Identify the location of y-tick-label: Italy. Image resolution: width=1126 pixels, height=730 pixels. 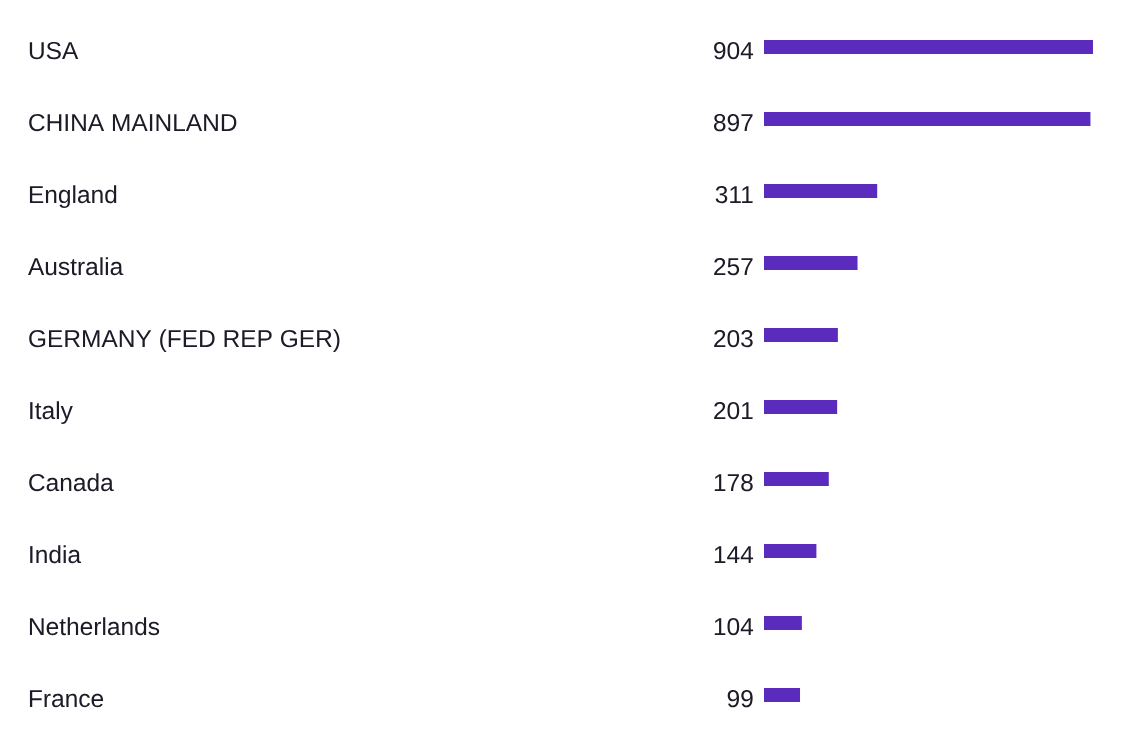
(51, 413).